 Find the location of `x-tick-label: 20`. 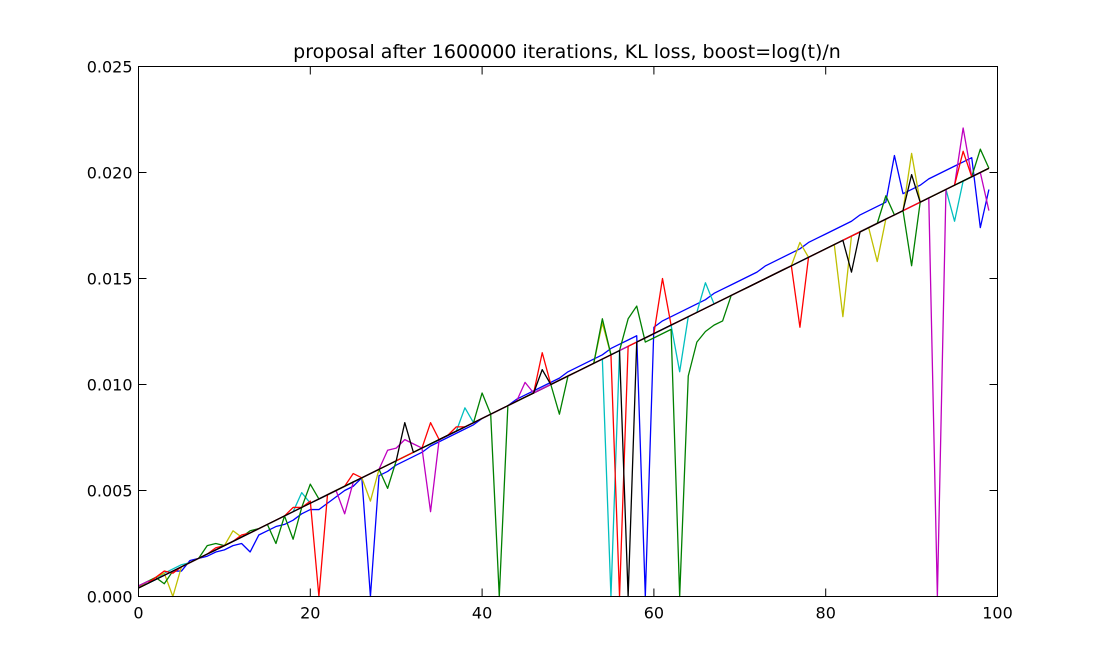

x-tick-label: 20 is located at coordinates (310, 613).